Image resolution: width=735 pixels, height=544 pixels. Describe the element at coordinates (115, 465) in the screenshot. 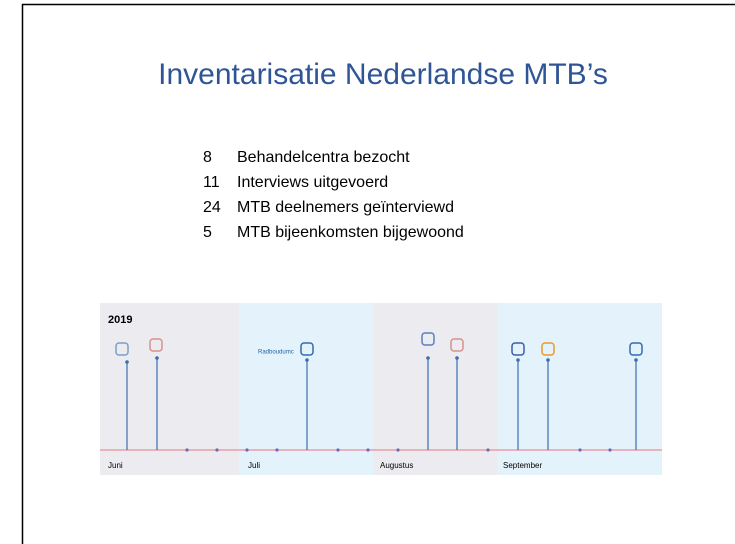

I see `month-label: Juni` at that location.